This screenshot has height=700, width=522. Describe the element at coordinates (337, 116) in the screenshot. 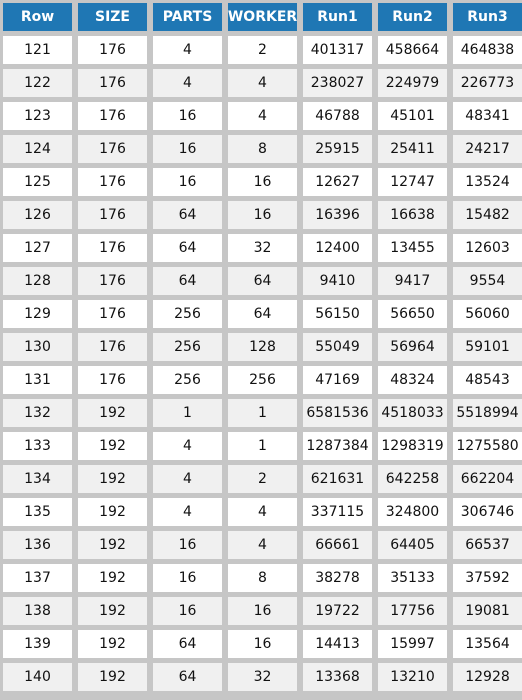

I see `table-cell-run1: 46788` at that location.